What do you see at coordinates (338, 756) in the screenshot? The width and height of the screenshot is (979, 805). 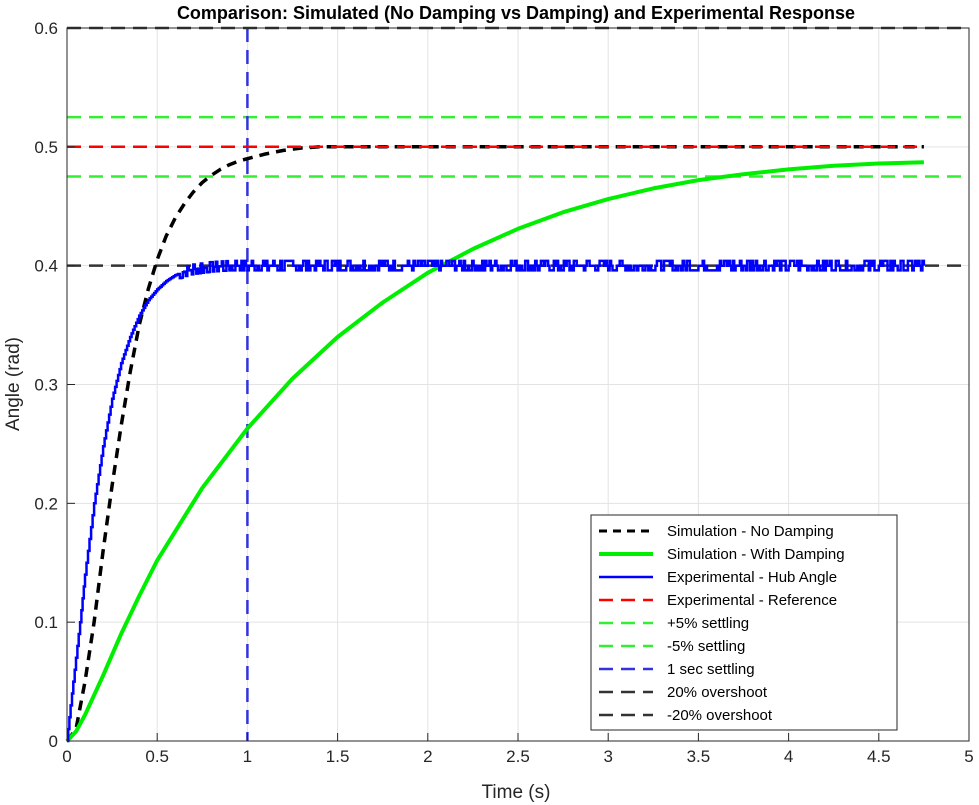 I see `x-tick-label: 1.5` at bounding box center [338, 756].